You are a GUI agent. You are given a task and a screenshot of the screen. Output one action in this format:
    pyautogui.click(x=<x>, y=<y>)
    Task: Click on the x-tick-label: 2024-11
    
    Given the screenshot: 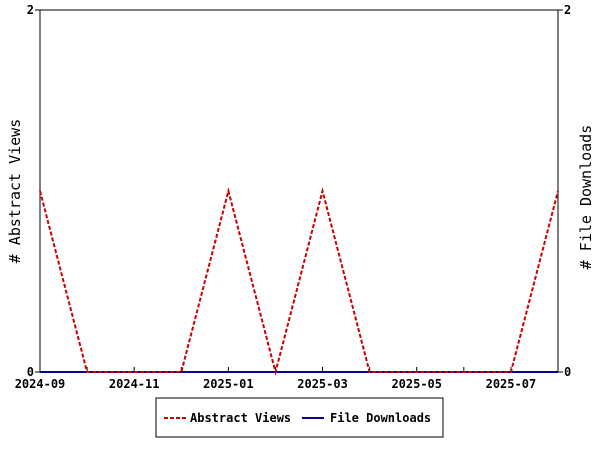 What is the action you would take?
    pyautogui.click(x=134, y=384)
    